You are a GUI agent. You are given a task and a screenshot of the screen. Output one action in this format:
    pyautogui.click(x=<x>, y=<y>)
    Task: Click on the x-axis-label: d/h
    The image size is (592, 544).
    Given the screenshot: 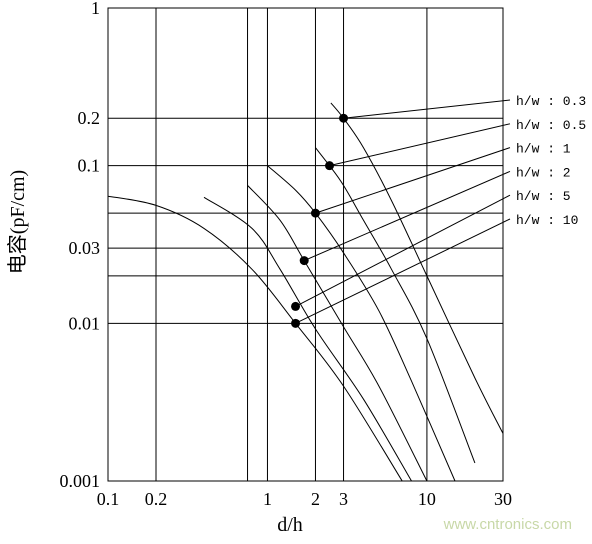 What is the action you would take?
    pyautogui.click(x=290, y=525)
    